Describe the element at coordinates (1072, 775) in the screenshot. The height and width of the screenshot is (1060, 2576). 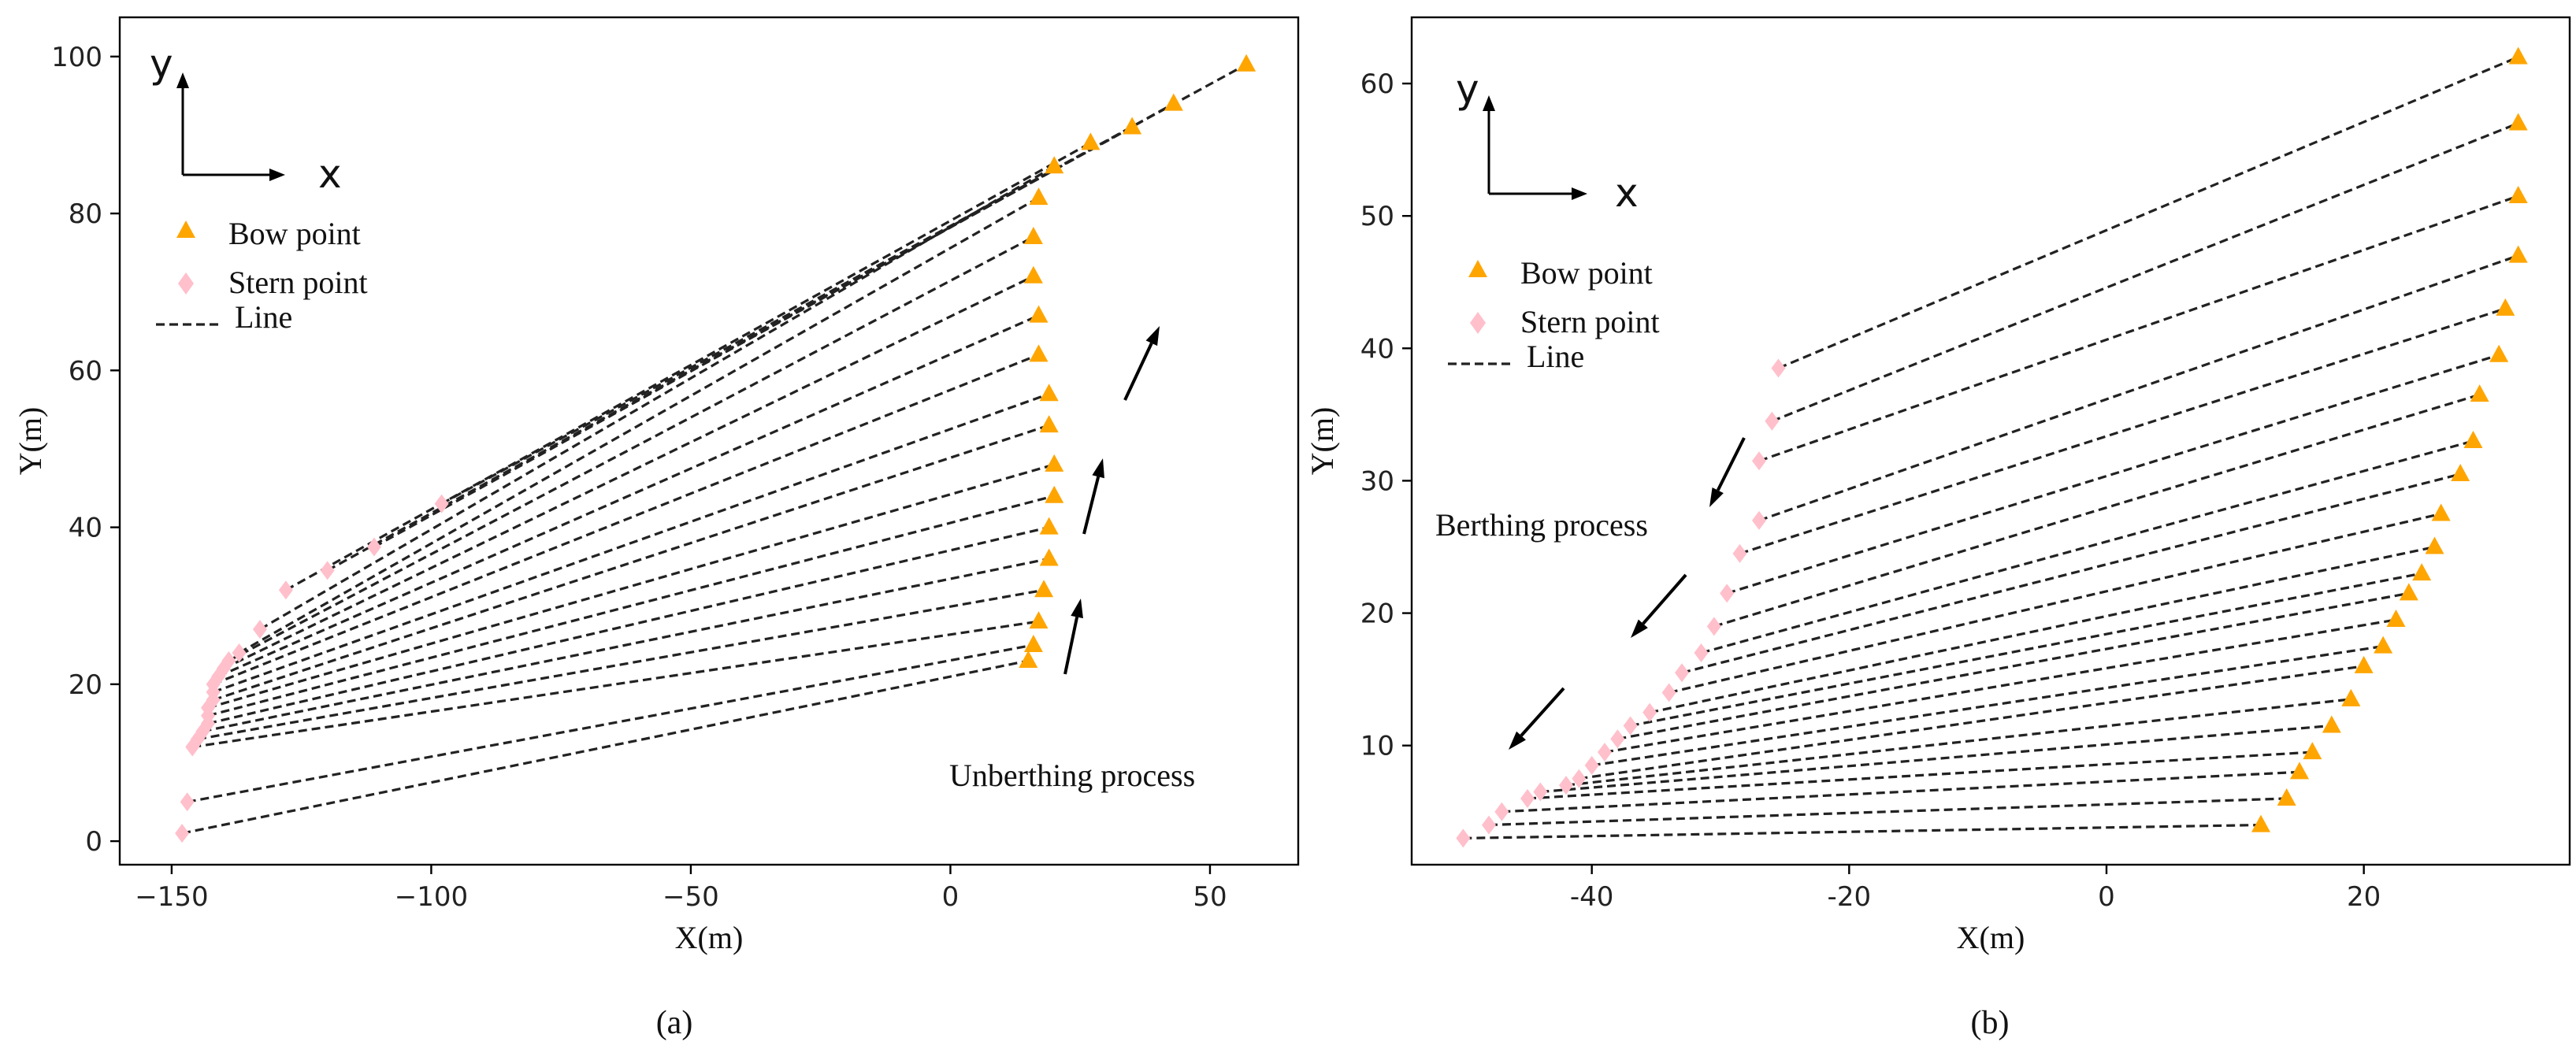
I see `process-annotation: Unberthing process` at that location.